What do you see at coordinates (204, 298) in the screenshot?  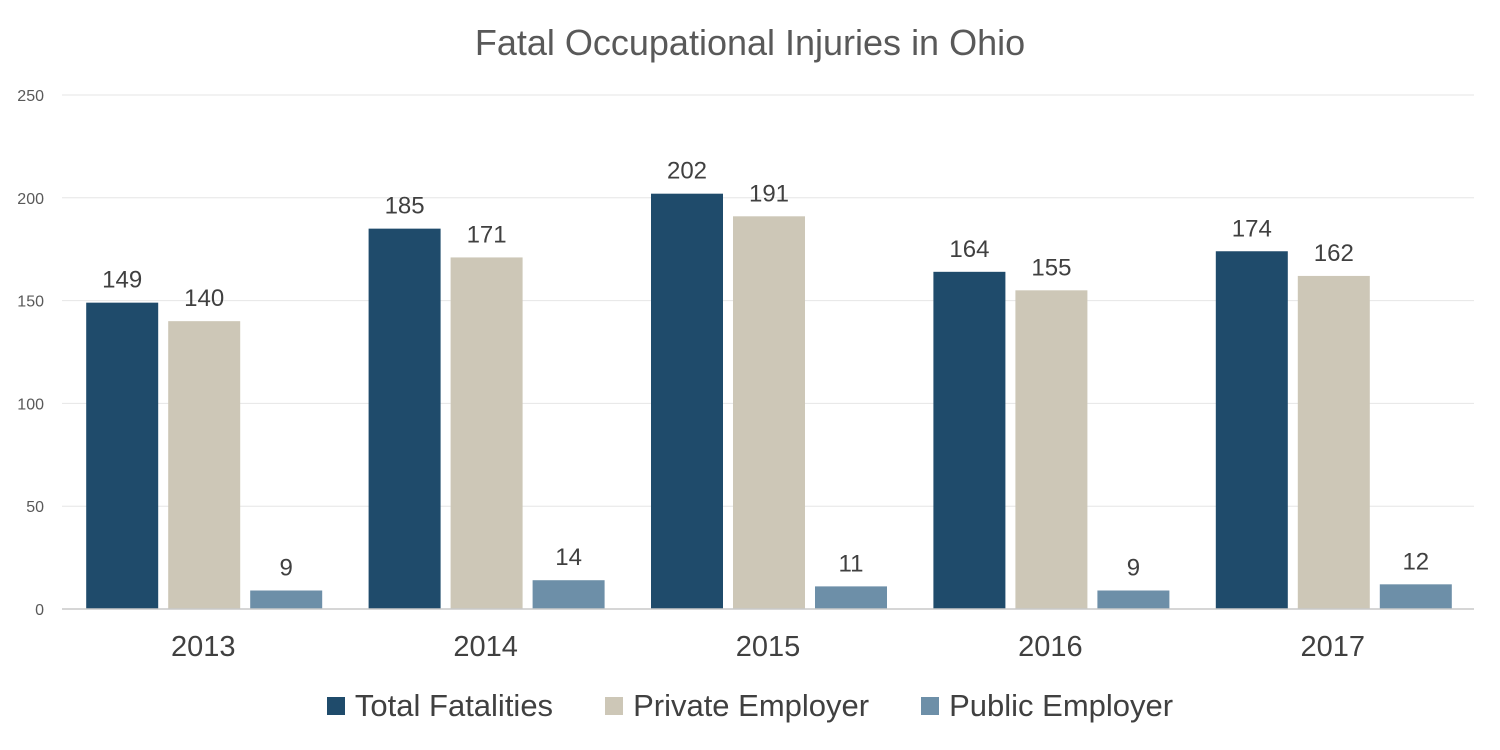 I see `data-label: 140` at bounding box center [204, 298].